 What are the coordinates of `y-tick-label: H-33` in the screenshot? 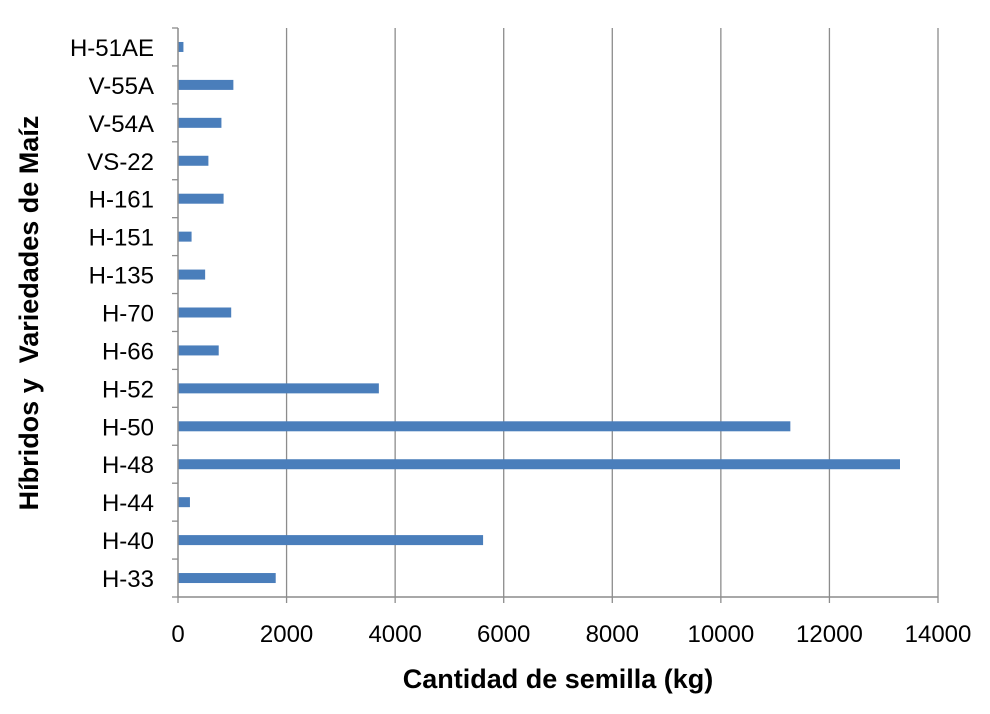 It's located at (128, 579).